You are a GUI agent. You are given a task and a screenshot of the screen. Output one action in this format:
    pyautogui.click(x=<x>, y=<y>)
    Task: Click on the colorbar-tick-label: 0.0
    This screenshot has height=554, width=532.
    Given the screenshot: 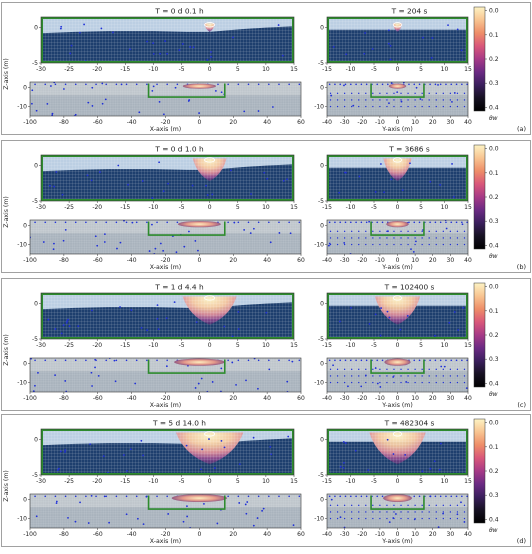 What is the action you would take?
    pyautogui.click(x=494, y=423)
    